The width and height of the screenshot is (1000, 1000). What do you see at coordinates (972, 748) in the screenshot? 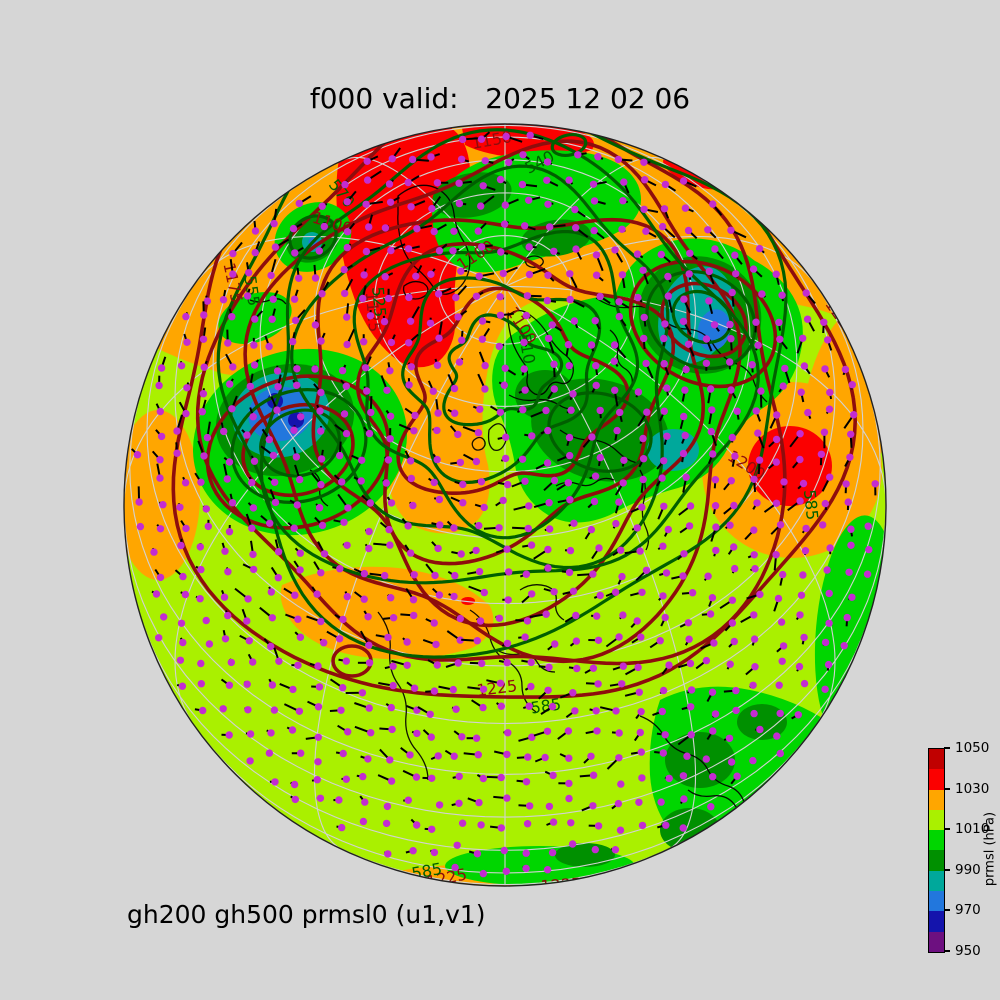
I see `colorbar-tick-label: 1050` at bounding box center [972, 748].